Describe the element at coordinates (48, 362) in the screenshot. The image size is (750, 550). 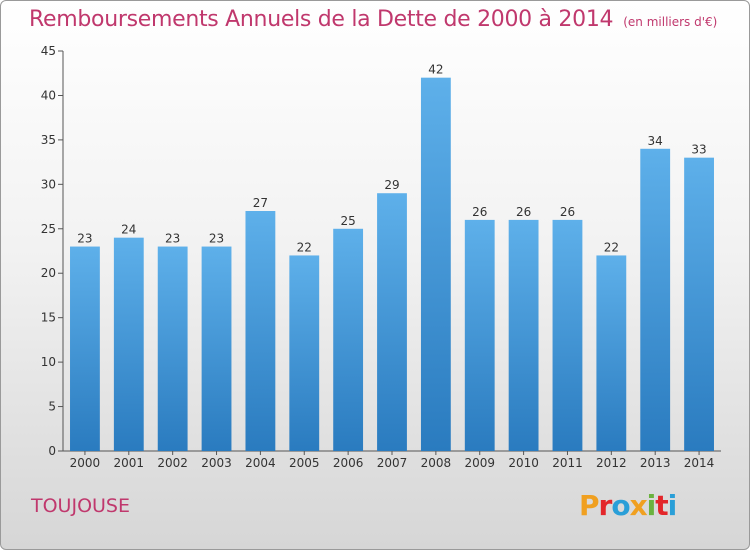
I see `y-tick-label: 10` at that location.